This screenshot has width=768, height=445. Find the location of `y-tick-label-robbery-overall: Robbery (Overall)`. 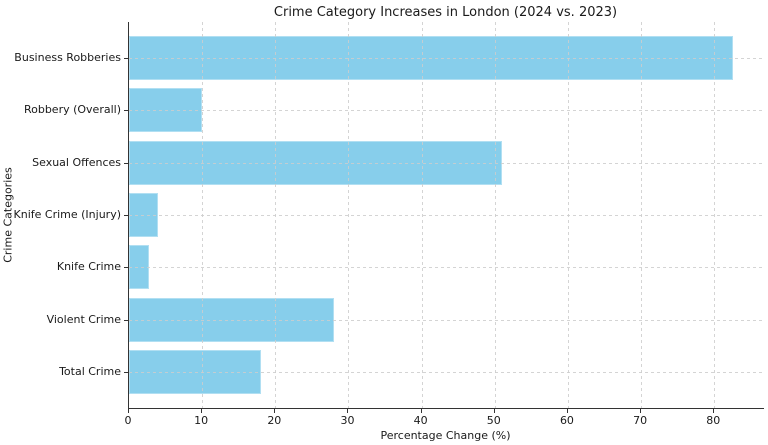

y-tick-label-robbery-overall: Robbery (Overall) is located at coordinates (72, 110).